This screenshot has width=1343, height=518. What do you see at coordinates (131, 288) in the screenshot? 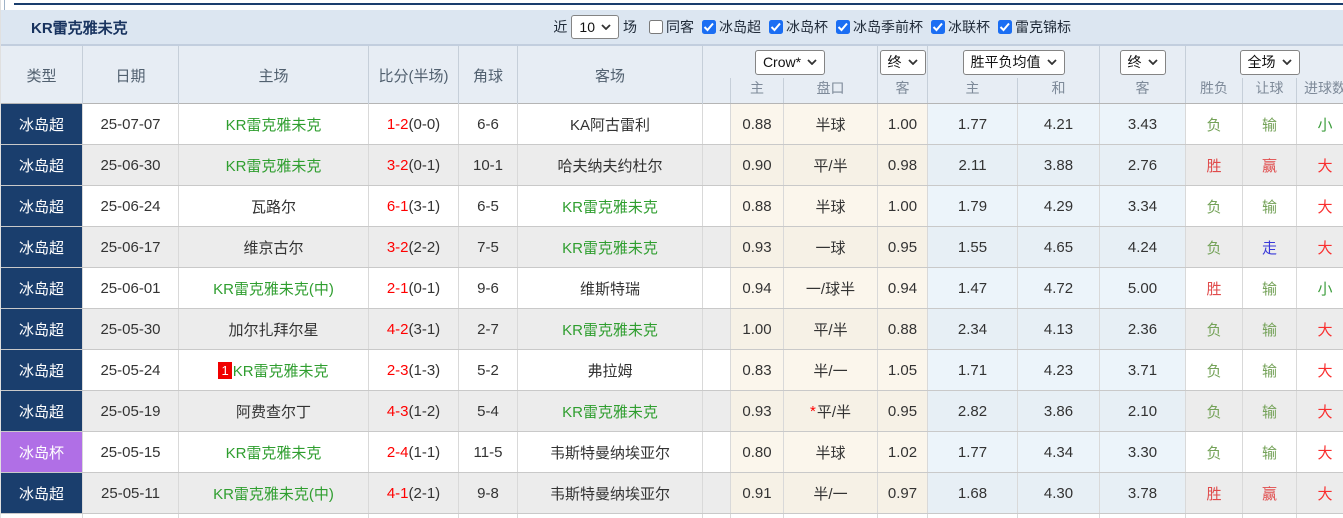
I see `date-cell: 25-06-01` at bounding box center [131, 288].